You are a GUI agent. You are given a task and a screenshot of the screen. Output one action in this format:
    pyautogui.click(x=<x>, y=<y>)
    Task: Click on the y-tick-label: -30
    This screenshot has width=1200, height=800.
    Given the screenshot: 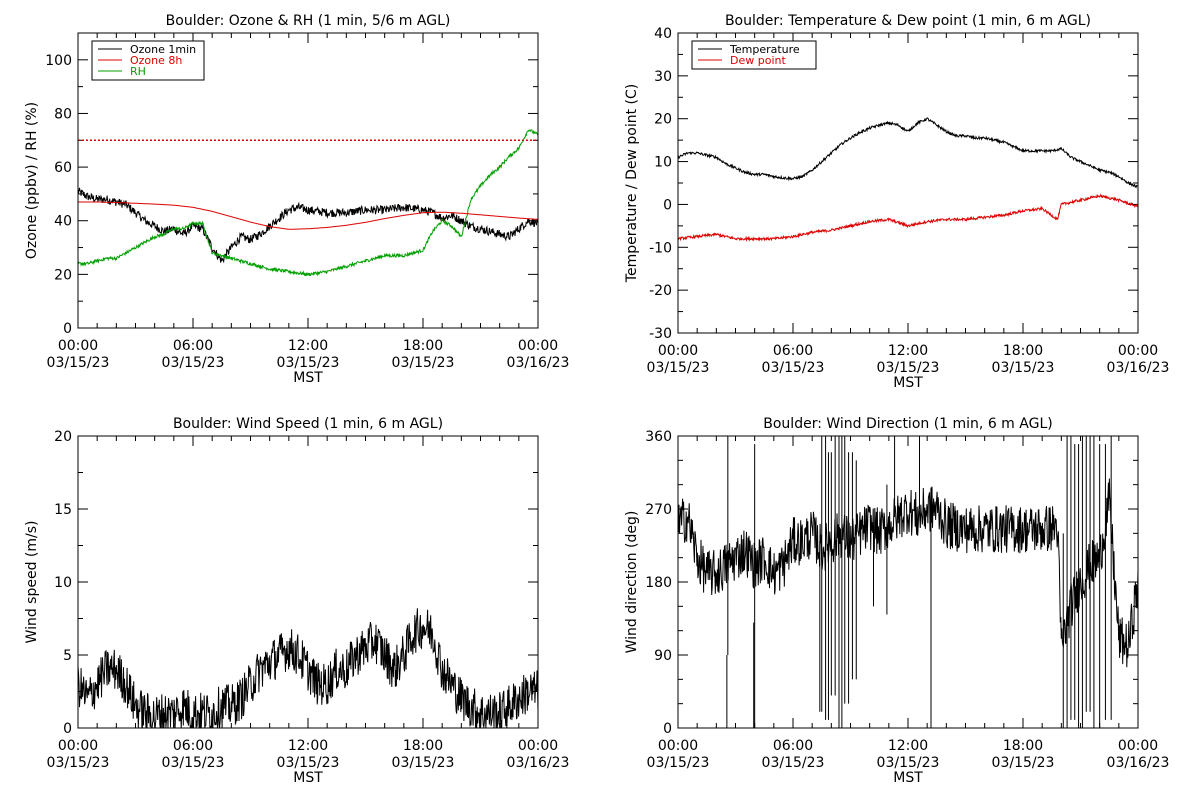 What is the action you would take?
    pyautogui.click(x=660, y=334)
    